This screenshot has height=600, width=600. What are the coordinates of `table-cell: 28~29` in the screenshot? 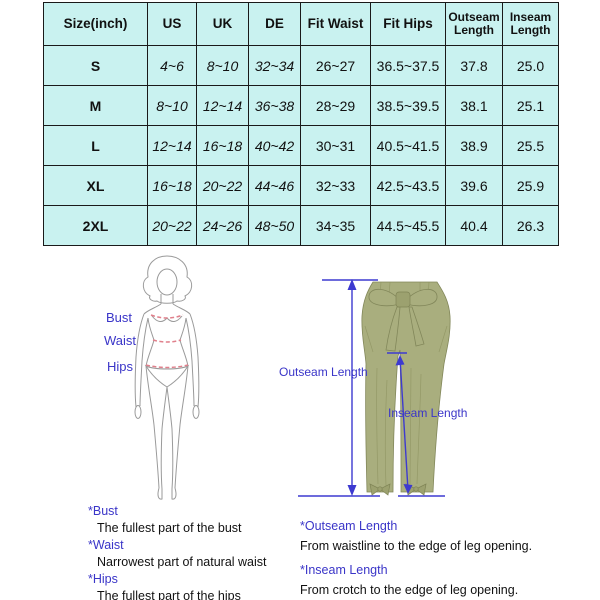 It's located at (335, 105).